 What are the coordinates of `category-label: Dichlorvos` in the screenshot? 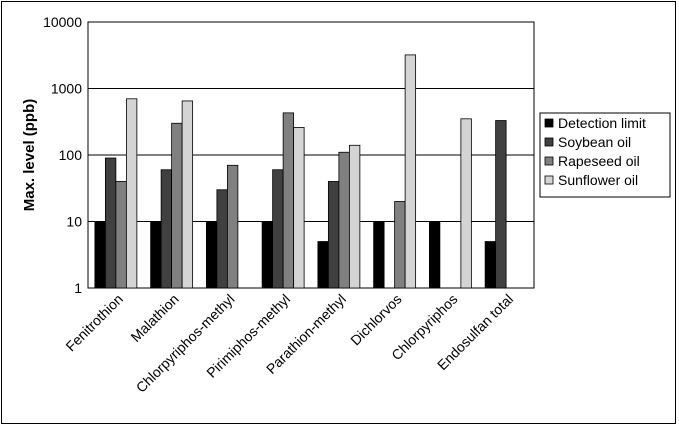 It's located at (376, 320).